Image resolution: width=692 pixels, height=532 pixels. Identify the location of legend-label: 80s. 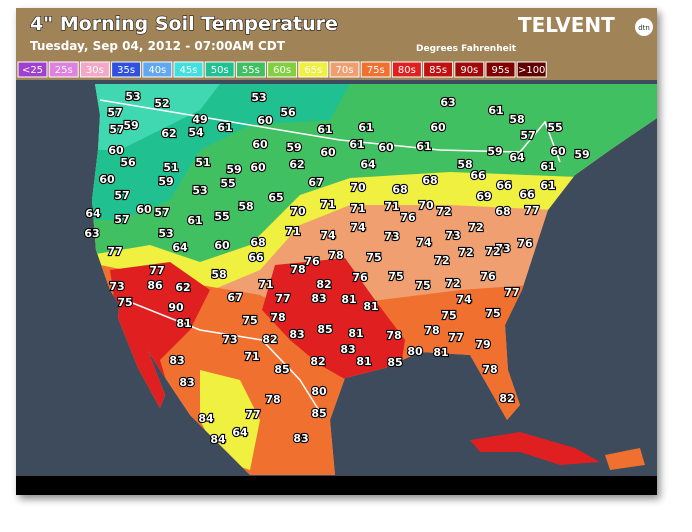
(407, 70).